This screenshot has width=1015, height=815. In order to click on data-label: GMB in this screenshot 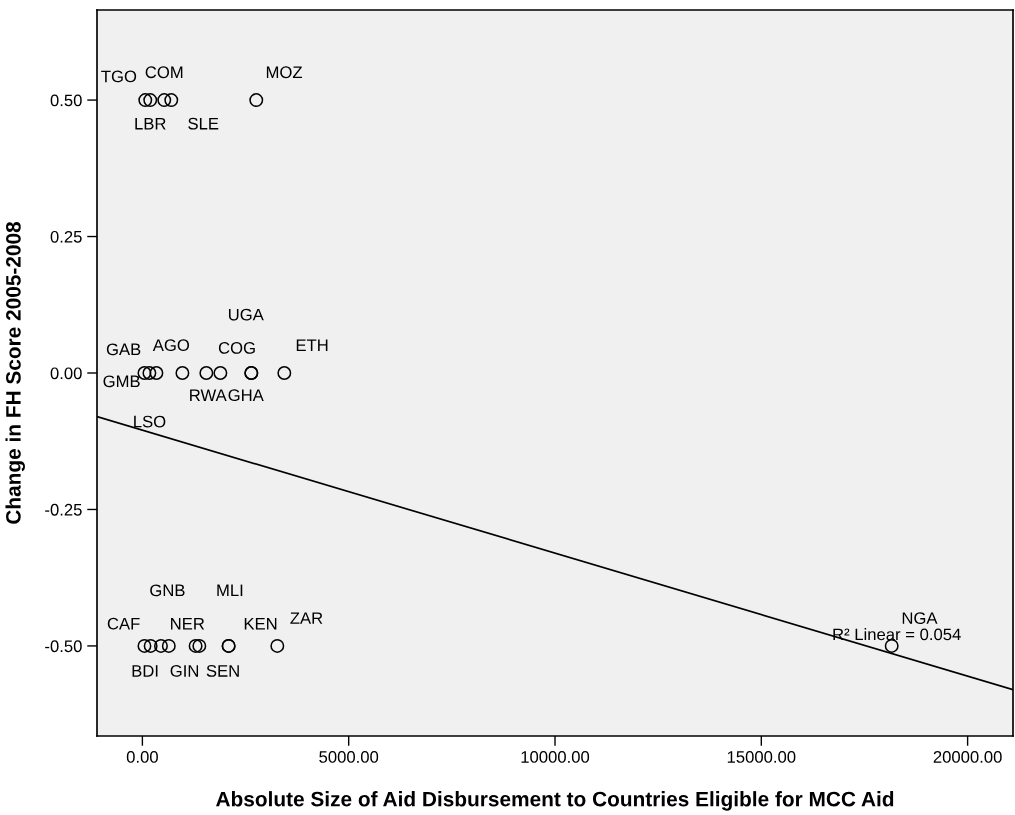, I will do `click(121, 381)`.